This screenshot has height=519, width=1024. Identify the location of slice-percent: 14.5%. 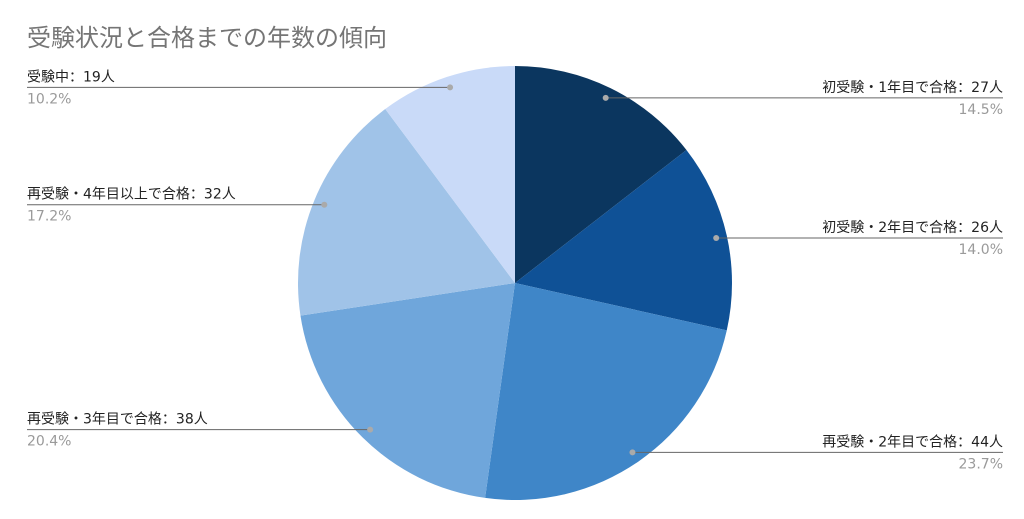
(981, 110).